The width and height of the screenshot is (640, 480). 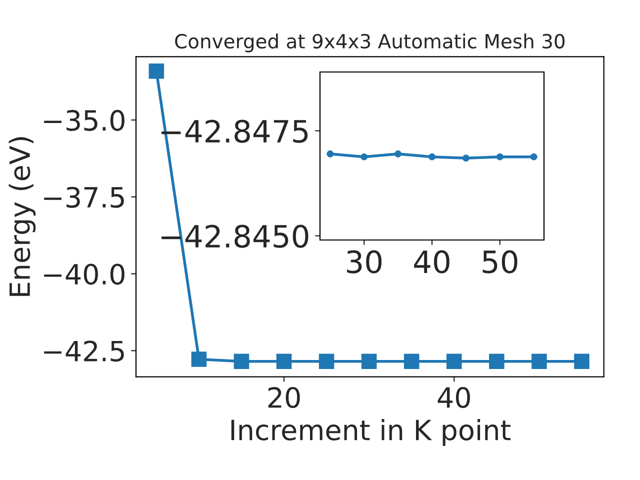 I want to click on y-tick-label: −40.0, so click(x=84, y=274).